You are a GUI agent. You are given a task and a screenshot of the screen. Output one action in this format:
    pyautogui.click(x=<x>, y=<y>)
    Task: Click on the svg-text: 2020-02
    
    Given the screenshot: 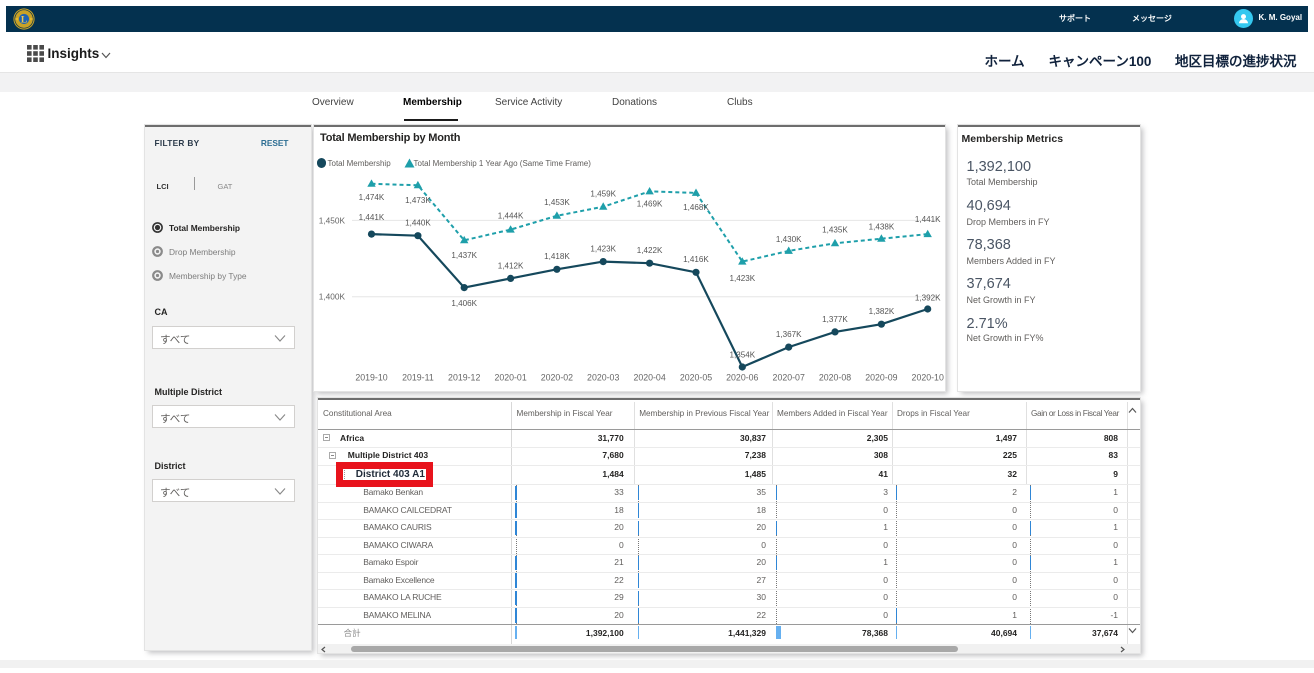 What is the action you would take?
    pyautogui.click(x=556, y=377)
    